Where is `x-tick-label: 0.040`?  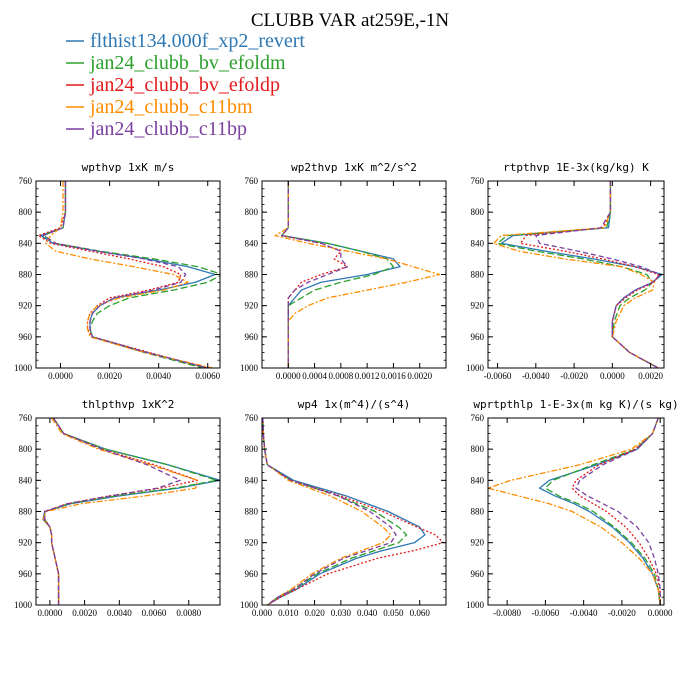
x-tick-label: 0.040 is located at coordinates (367, 613).